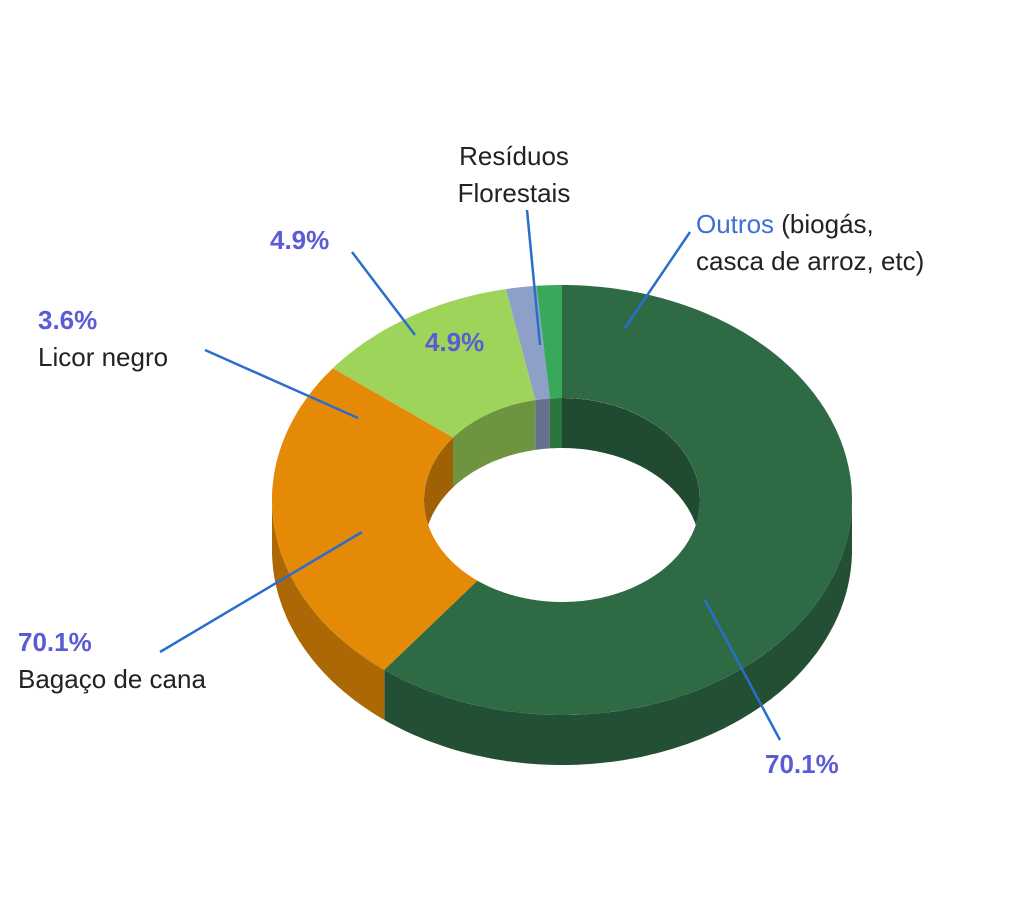  Describe the element at coordinates (112, 661) in the screenshot. I see `bagaco-label: 70.1% Bagaço de cana` at that location.